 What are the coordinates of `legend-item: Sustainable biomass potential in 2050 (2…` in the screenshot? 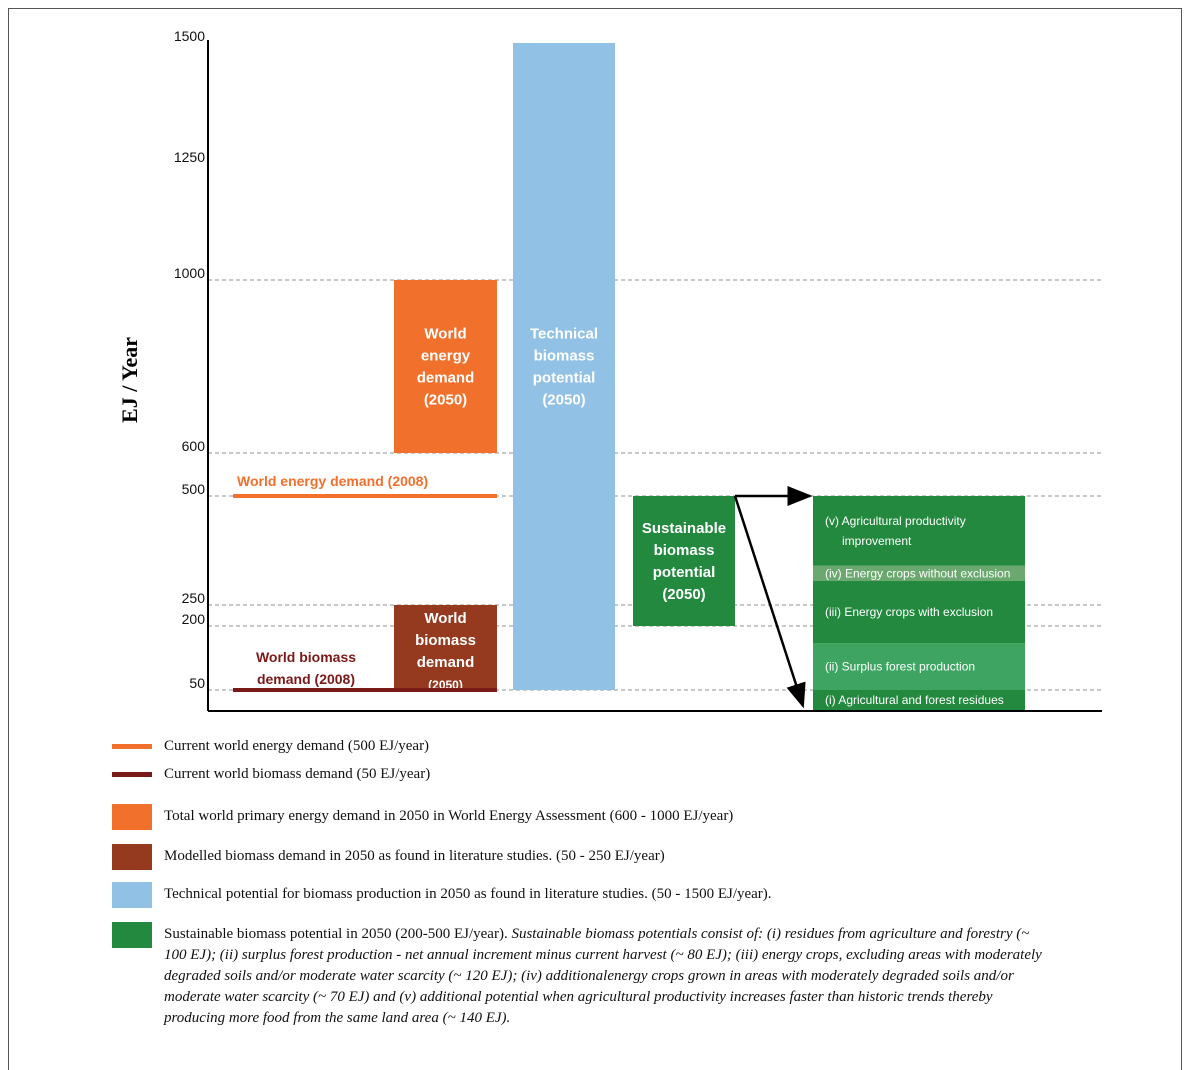 It's located at (592, 975).